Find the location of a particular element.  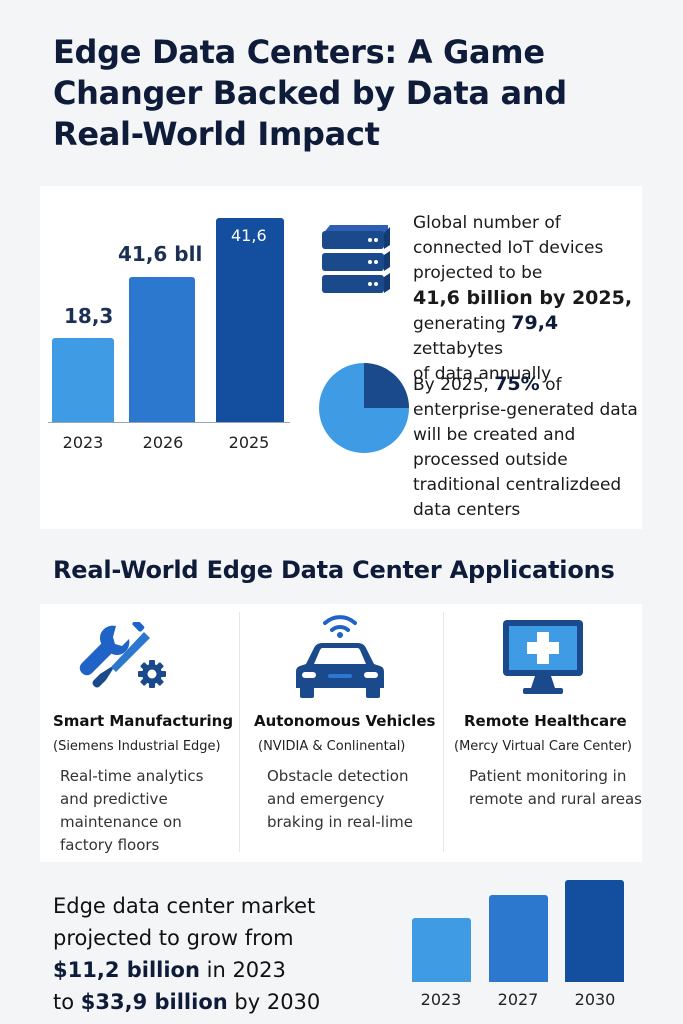

market-line: to $33,9 billion by 2030 is located at coordinates (187, 1002).